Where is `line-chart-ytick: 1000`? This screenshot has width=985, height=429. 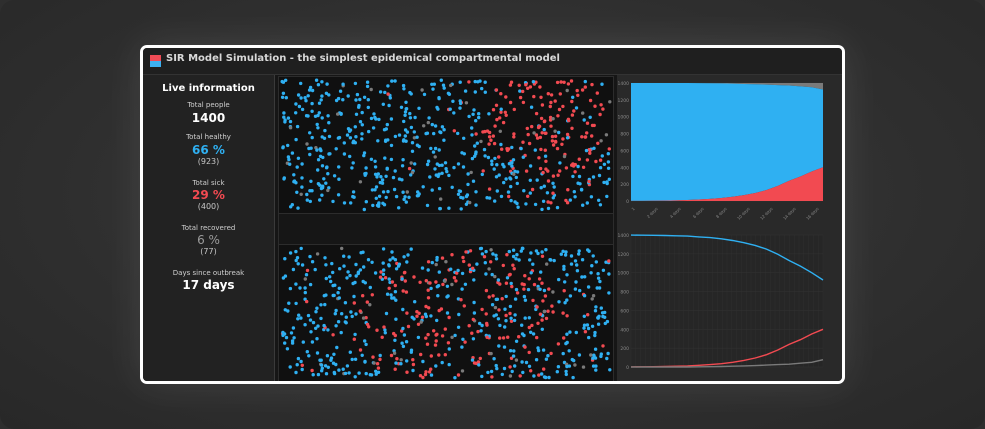
line-chart-ytick: 1000 is located at coordinates (624, 274).